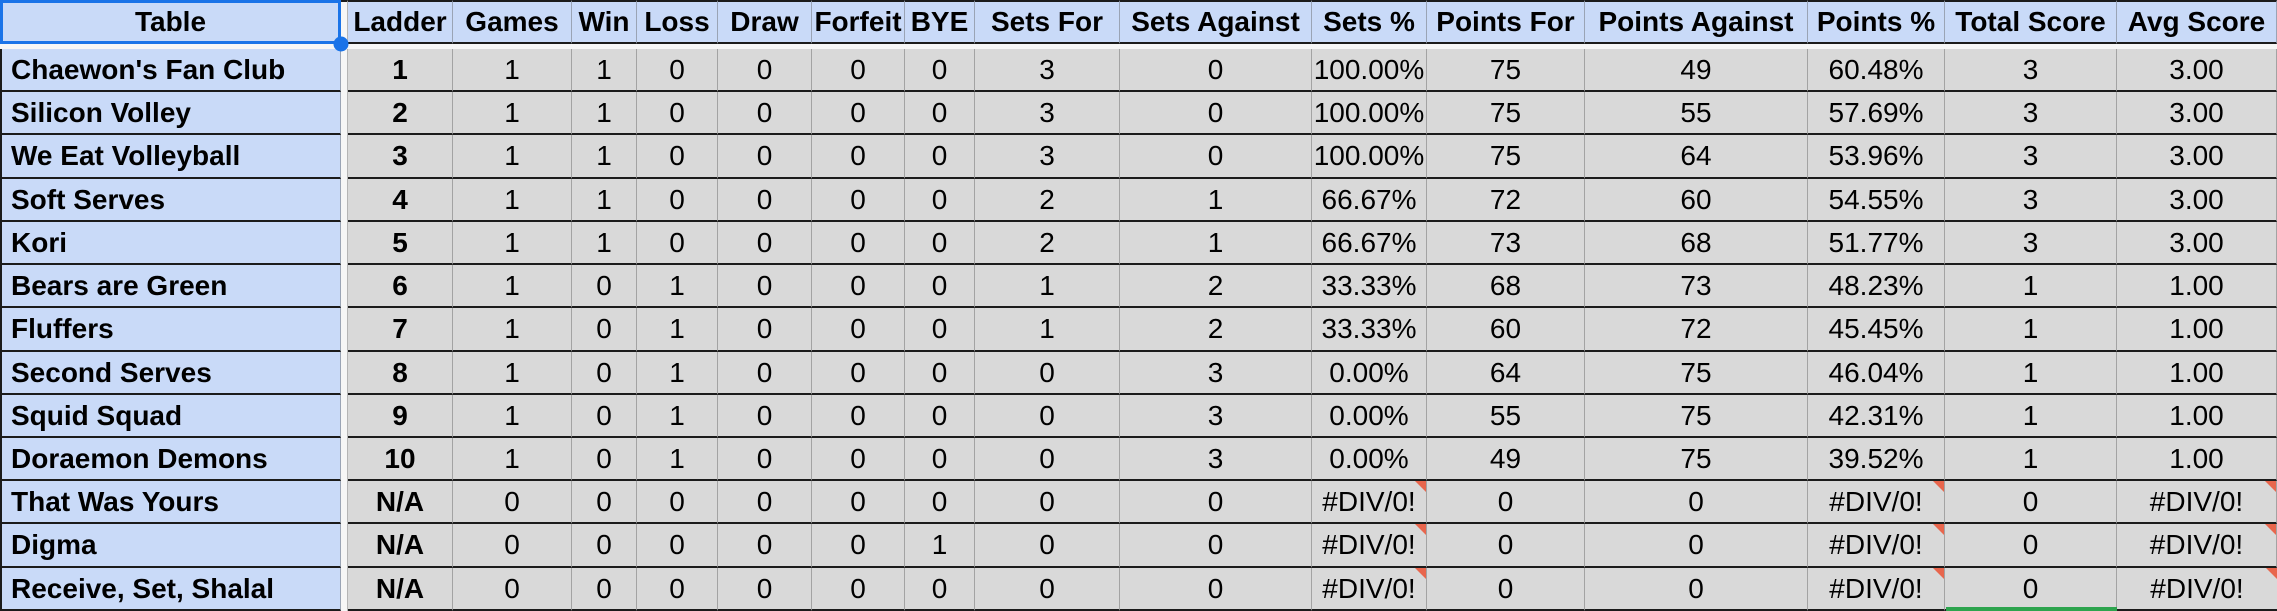 Image resolution: width=2277 pixels, height=611 pixels. I want to click on data-cell: 0.00%, so click(1369, 459).